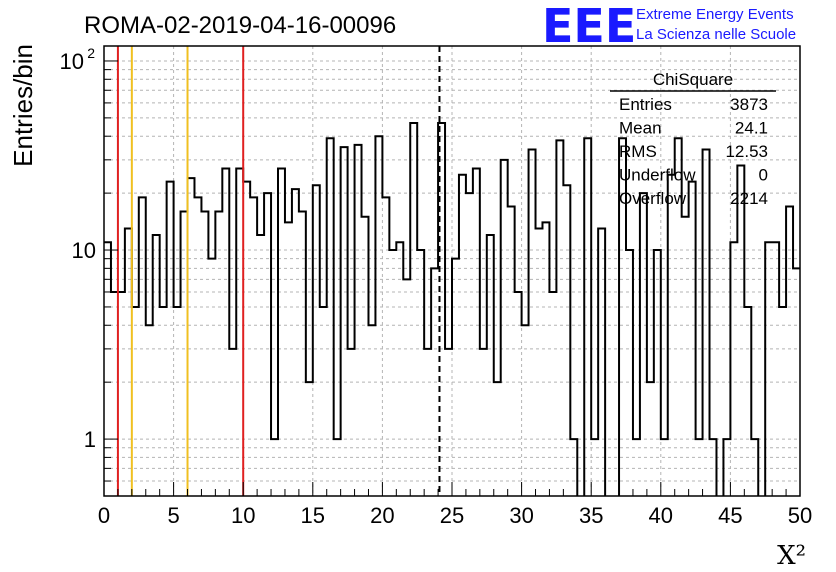  Describe the element at coordinates (91, 53) in the screenshot. I see `y-tick-exponent: 2` at that location.